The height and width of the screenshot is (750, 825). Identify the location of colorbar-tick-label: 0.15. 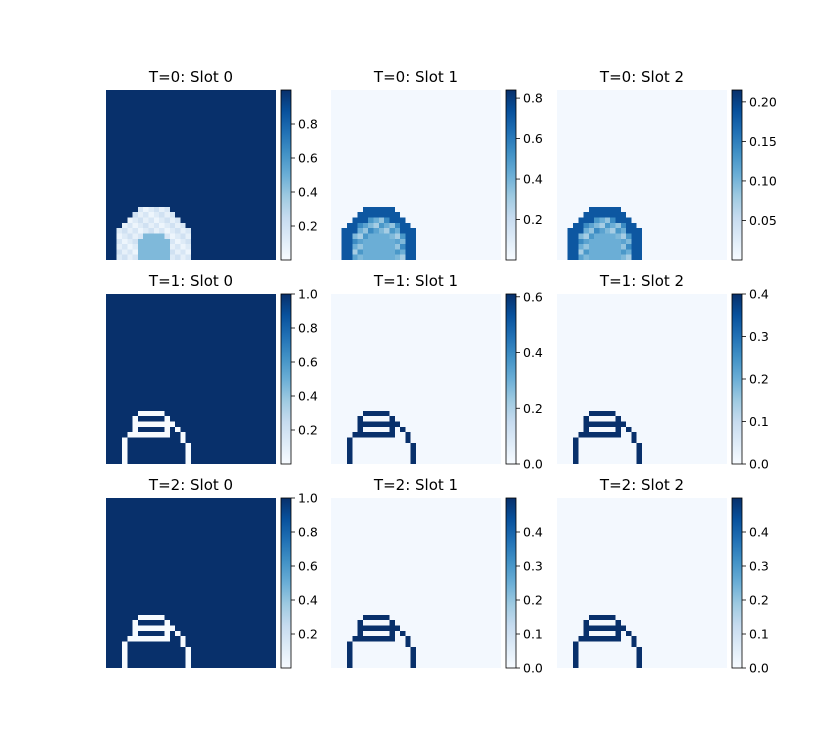
(763, 141).